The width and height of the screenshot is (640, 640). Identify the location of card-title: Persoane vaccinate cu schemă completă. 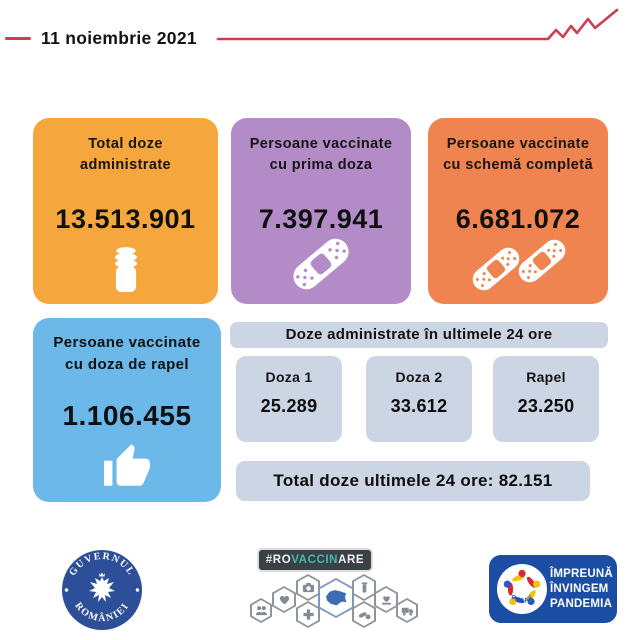
(518, 155).